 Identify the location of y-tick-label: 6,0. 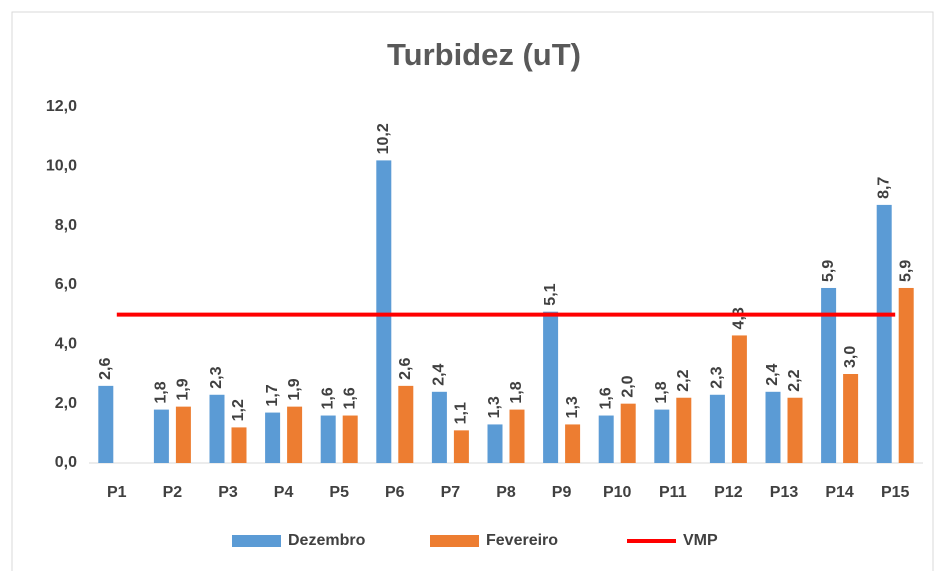
(66, 284).